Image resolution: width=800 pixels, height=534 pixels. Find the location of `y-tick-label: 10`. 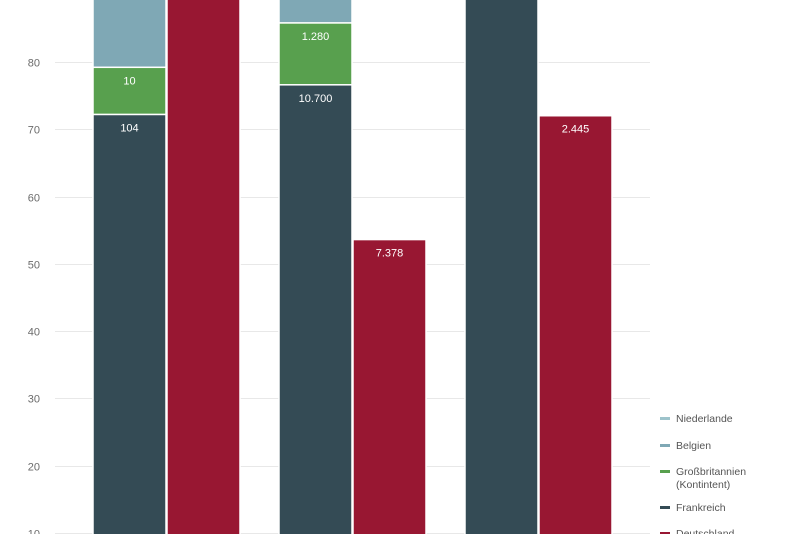

y-tick-label: 10 is located at coordinates (34, 531).